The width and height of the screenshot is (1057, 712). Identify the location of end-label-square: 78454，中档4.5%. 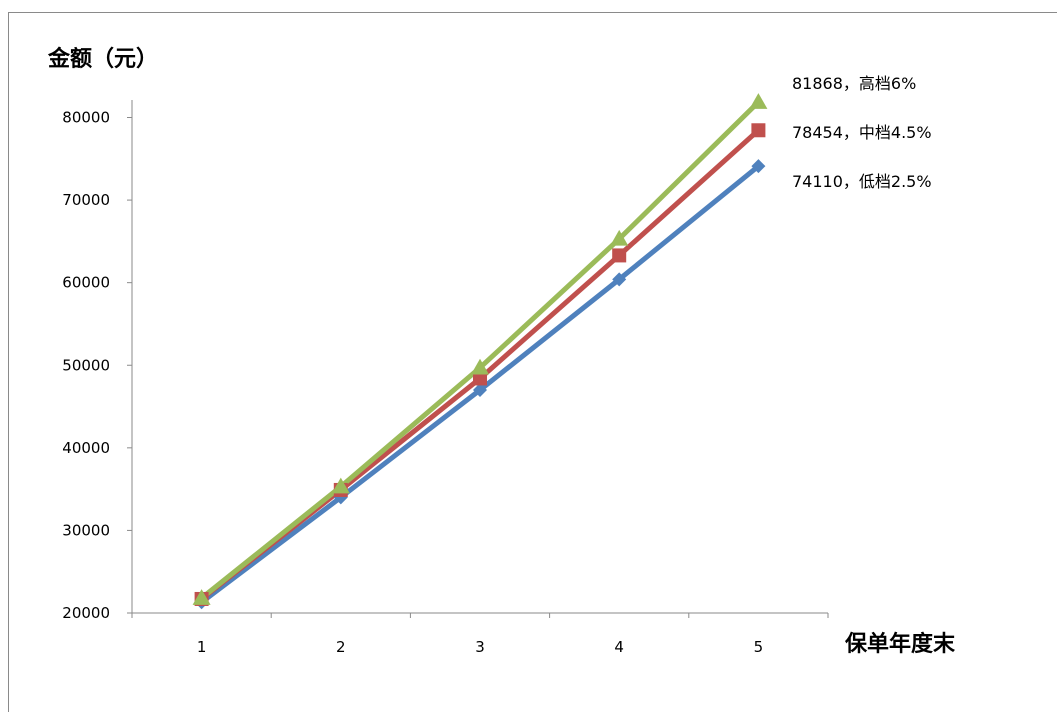
(862, 132).